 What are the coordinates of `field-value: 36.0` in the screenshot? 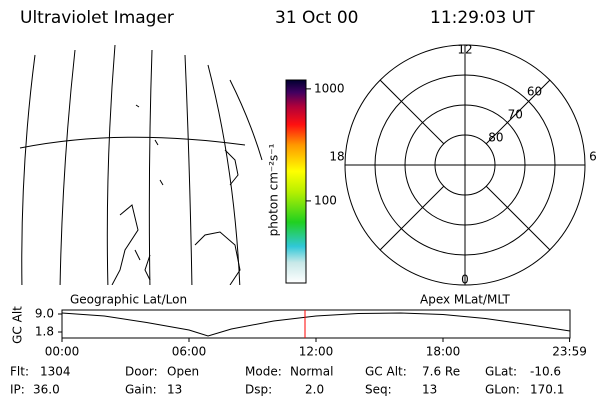 It's located at (46, 390).